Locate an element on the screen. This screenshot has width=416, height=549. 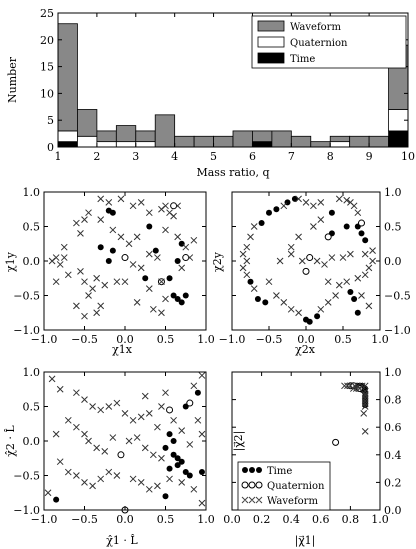
x-tick-label: 0.5 is located at coordinates (166, 519).